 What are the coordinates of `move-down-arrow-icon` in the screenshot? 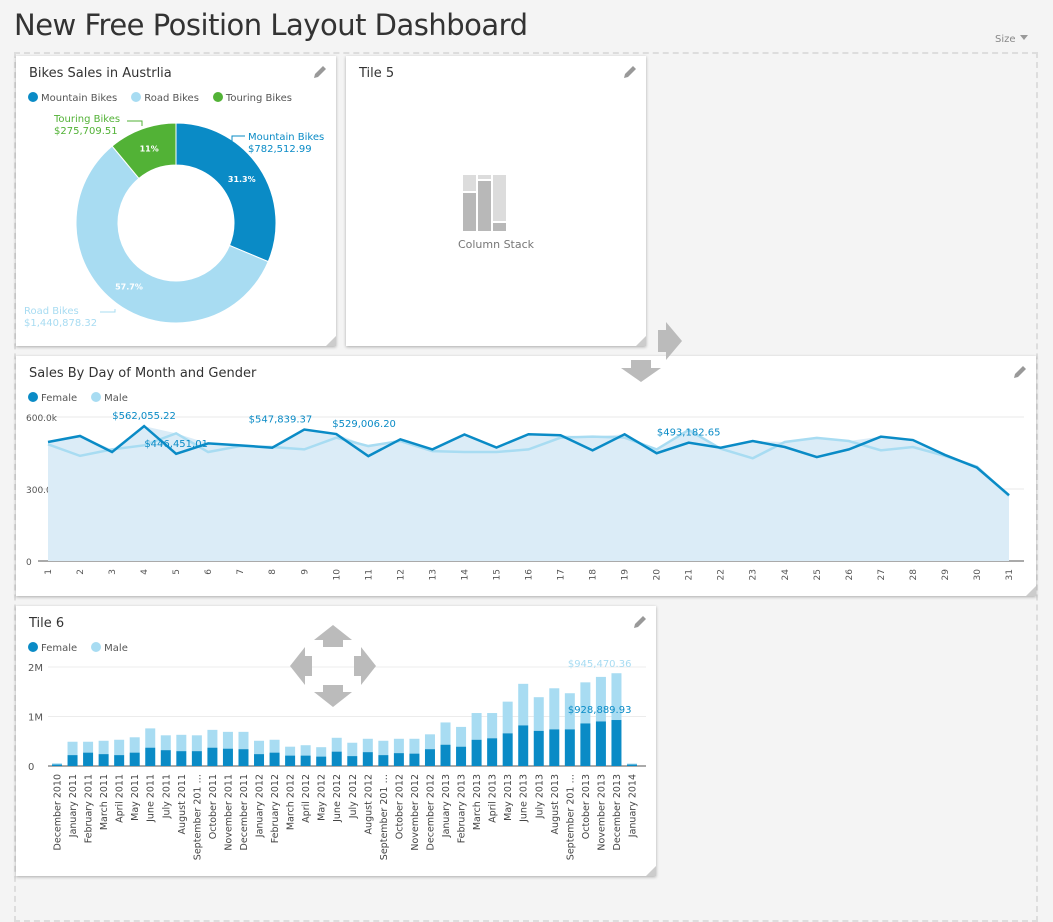 It's located at (641, 371).